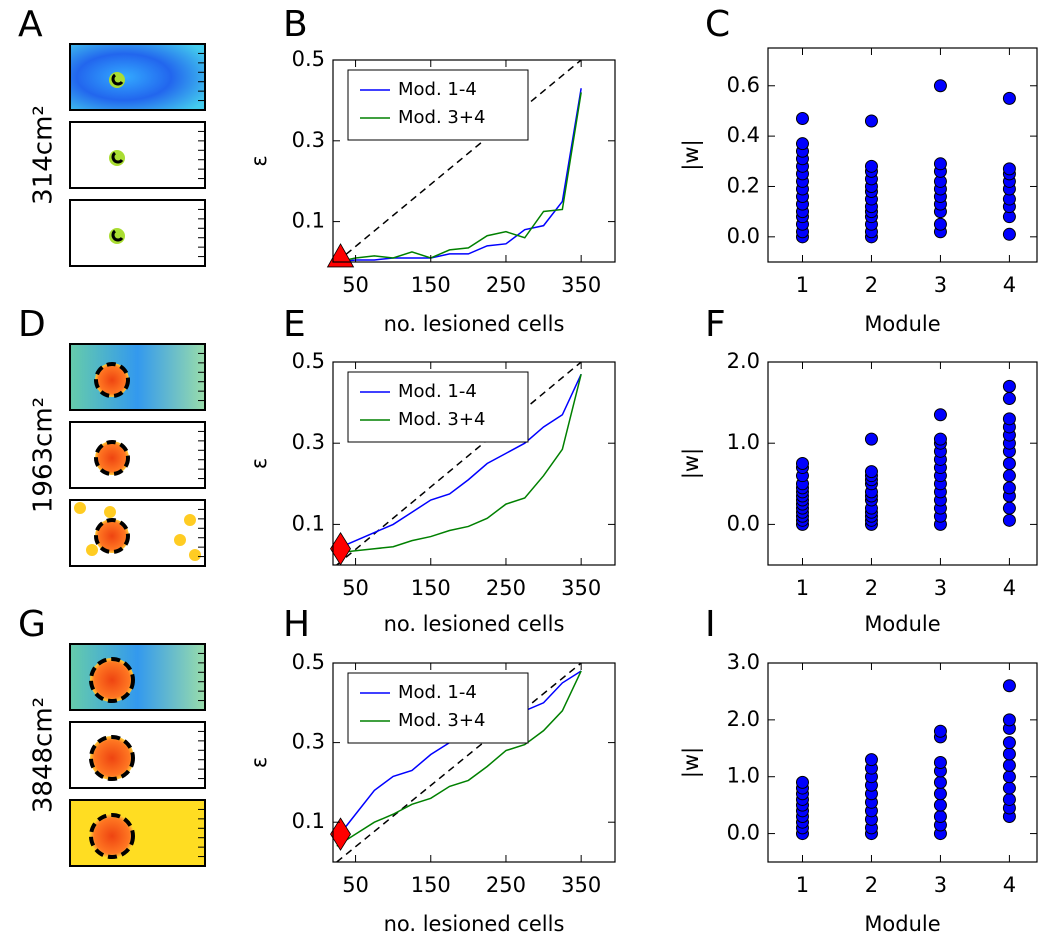  I want to click on y-tick-label: 1.0, so click(743, 776).